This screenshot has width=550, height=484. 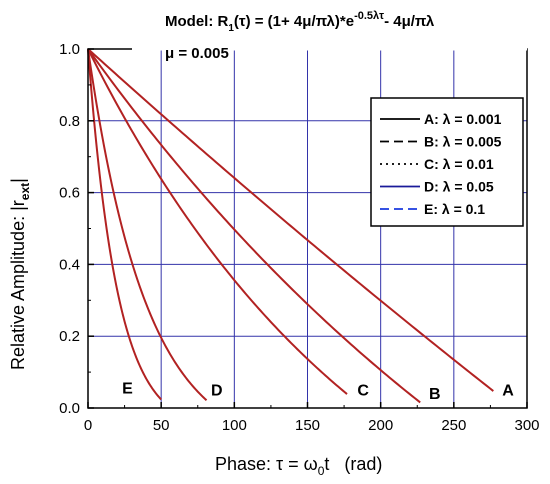 What do you see at coordinates (69, 49) in the screenshot?
I see `y-tick-label: 1.0` at bounding box center [69, 49].